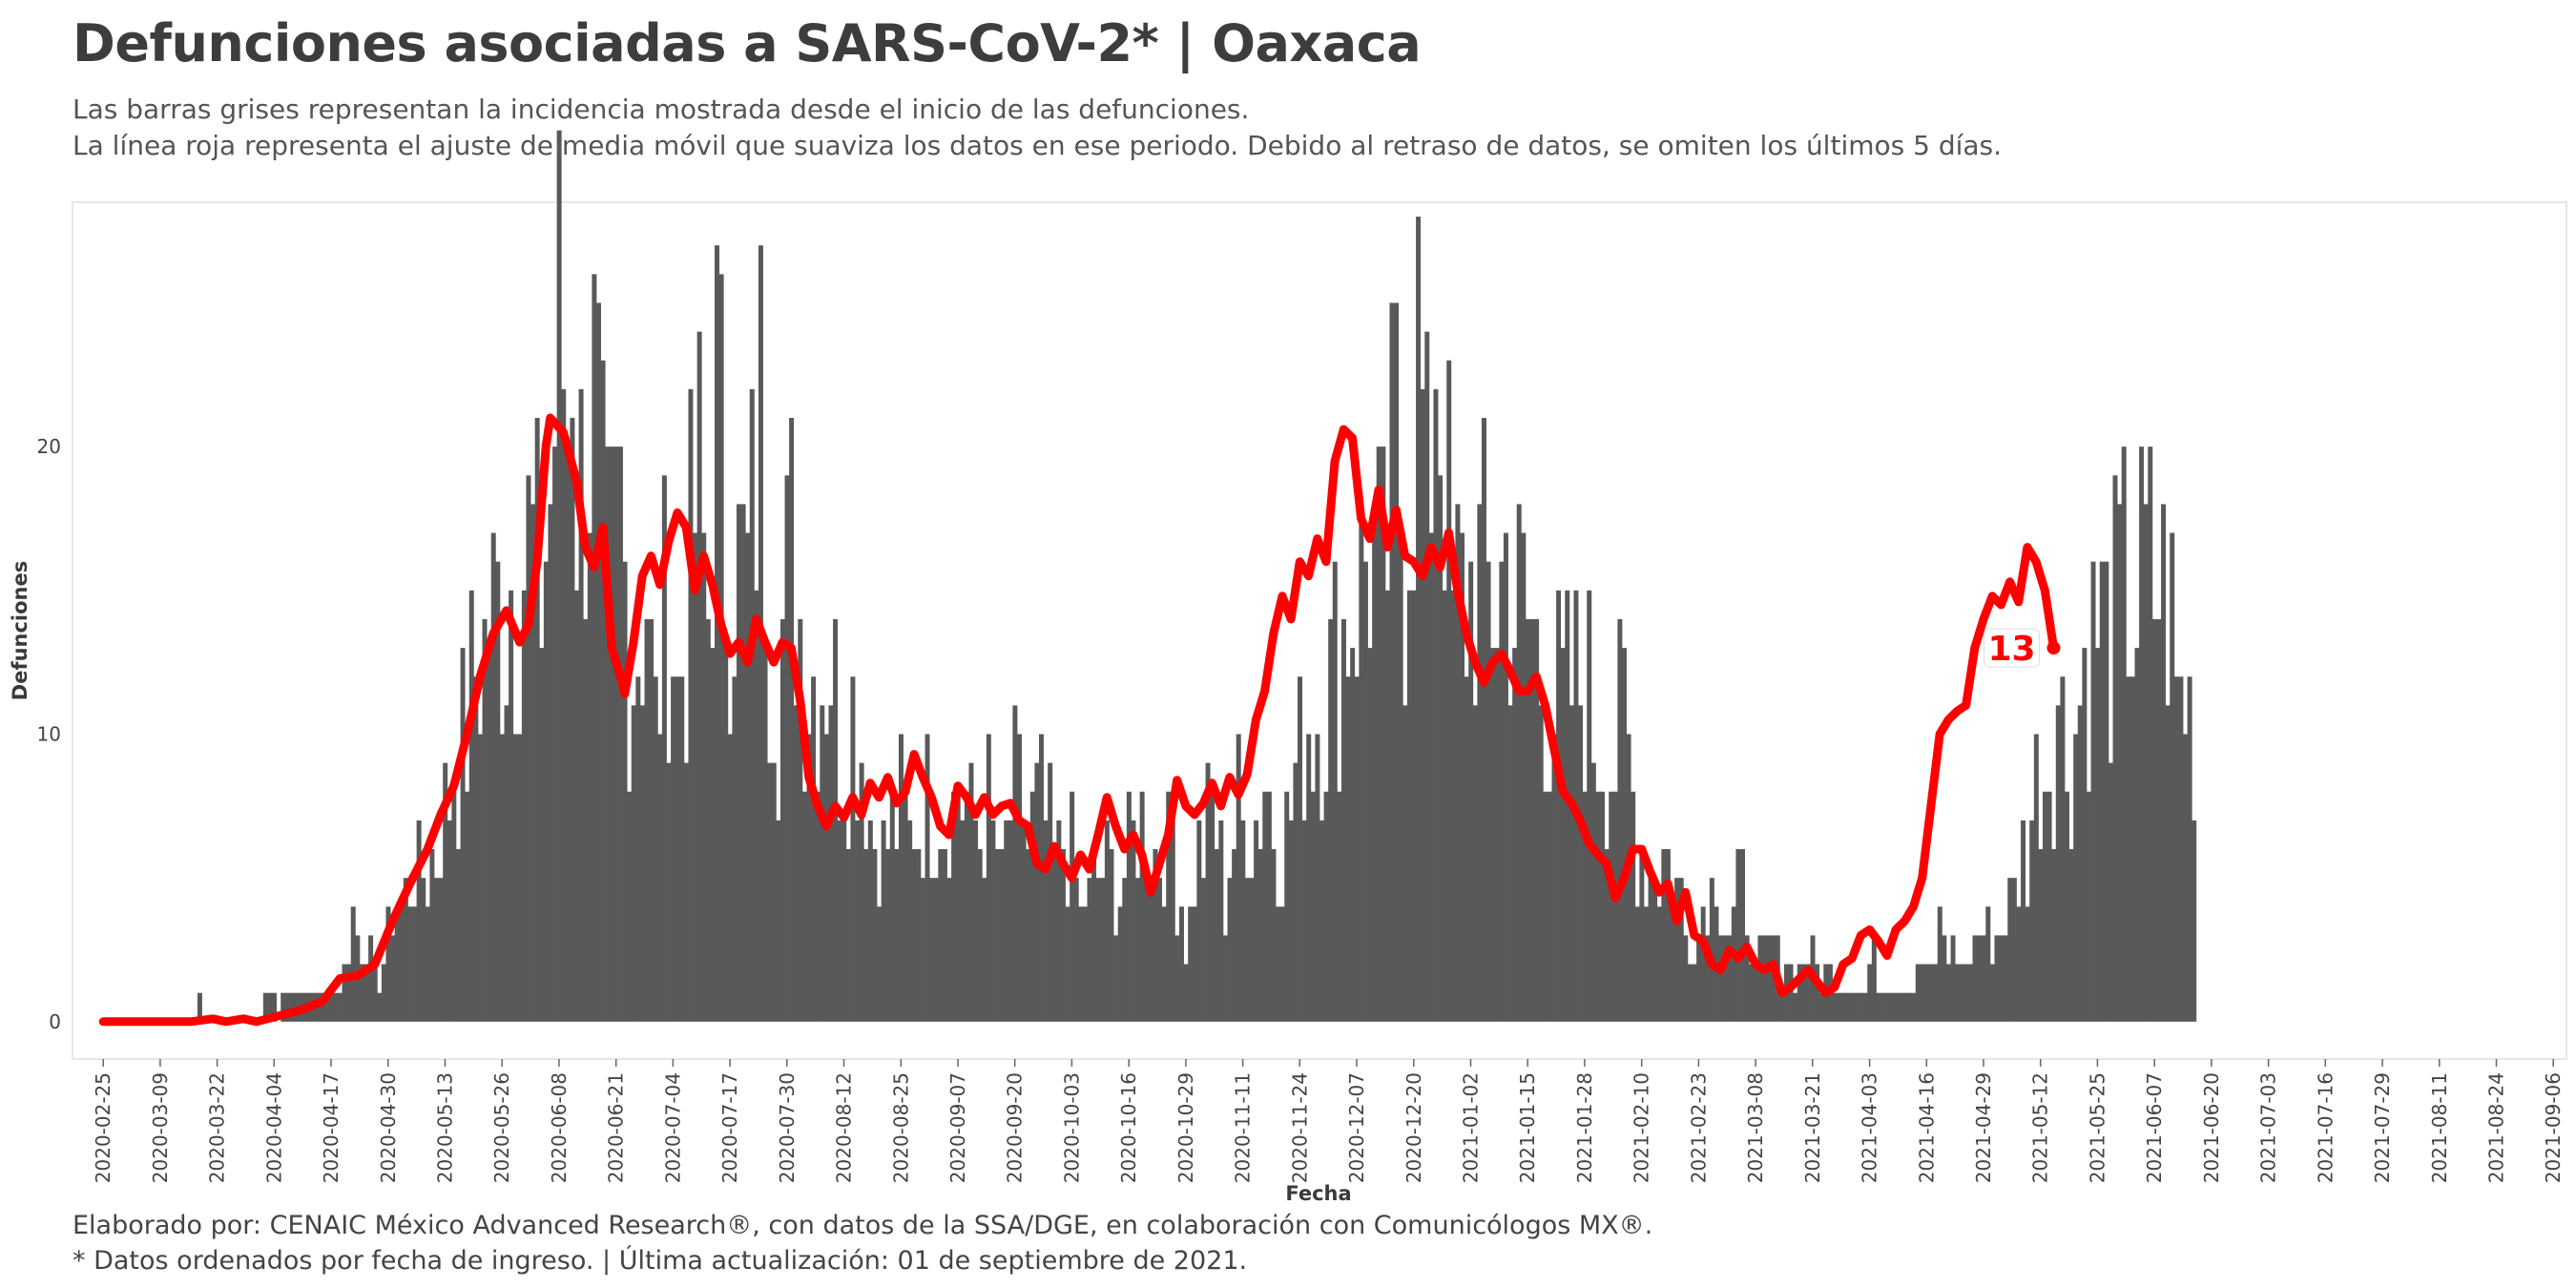 The height and width of the screenshot is (1288, 2576). What do you see at coordinates (616, 1127) in the screenshot?
I see `x-tick-label: 2020-06-21` at bounding box center [616, 1127].